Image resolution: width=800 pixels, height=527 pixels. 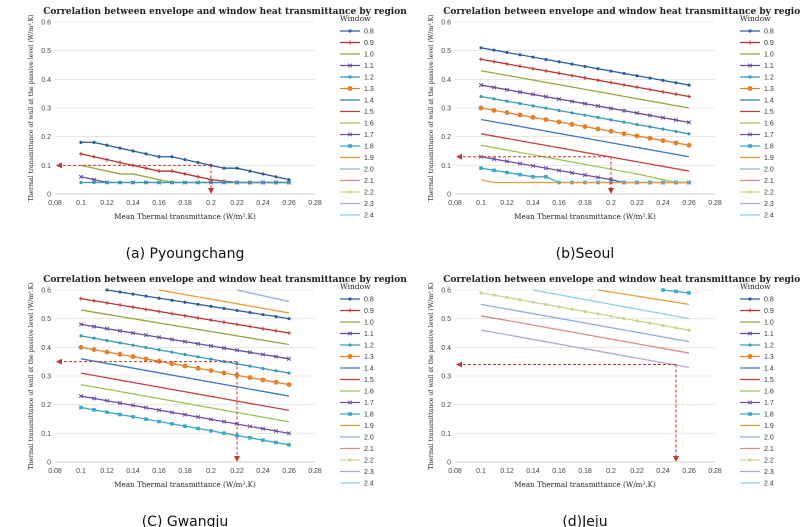 What do you see at coordinates (757, 170) in the screenshot?
I see `legend-entry: 2.0` at bounding box center [757, 170].